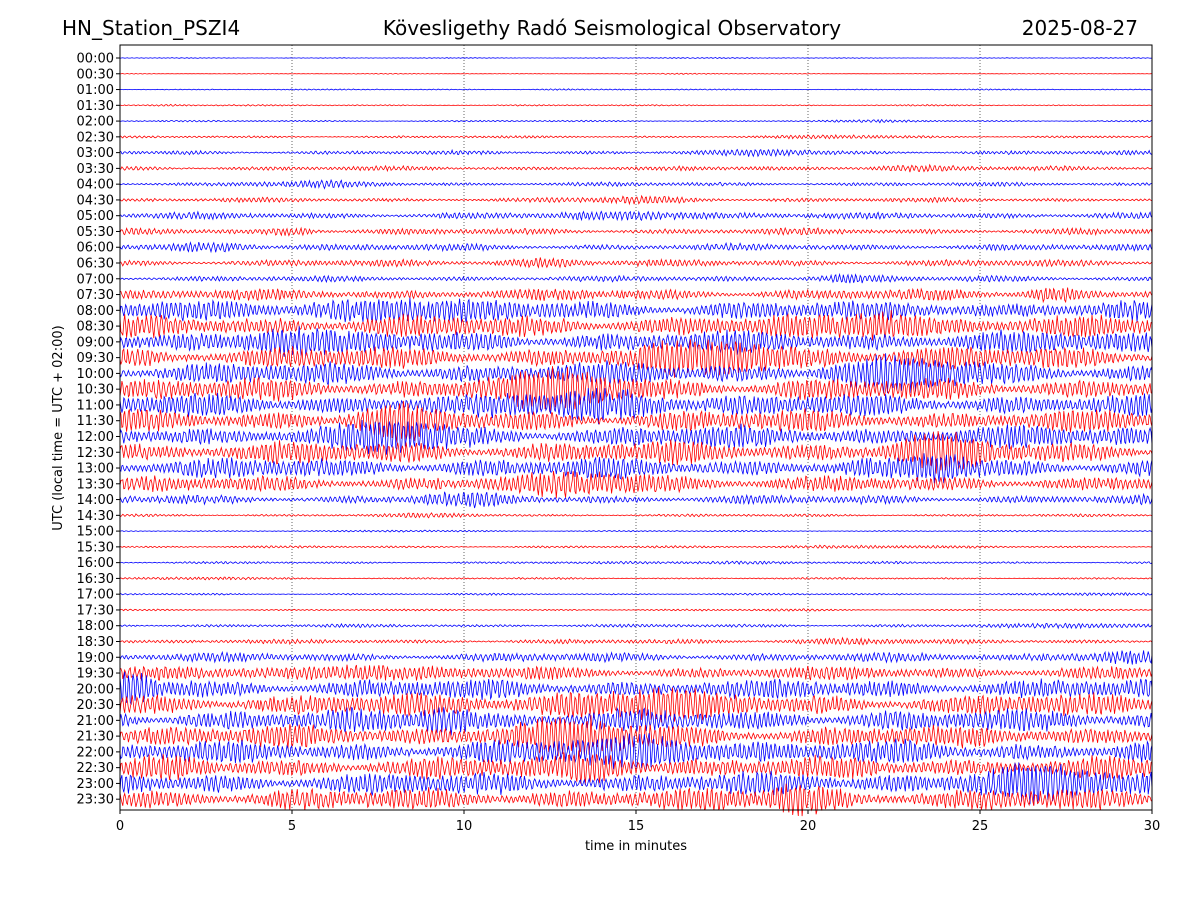 The width and height of the screenshot is (1200, 900). Describe the element at coordinates (95, 453) in the screenshot. I see `y-tick-label: 12:30` at that location.